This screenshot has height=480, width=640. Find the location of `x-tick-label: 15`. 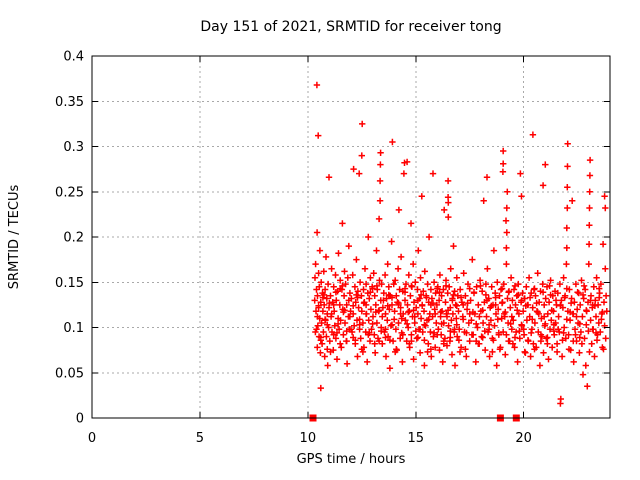

x-tick-label: 15 is located at coordinates (415, 438).